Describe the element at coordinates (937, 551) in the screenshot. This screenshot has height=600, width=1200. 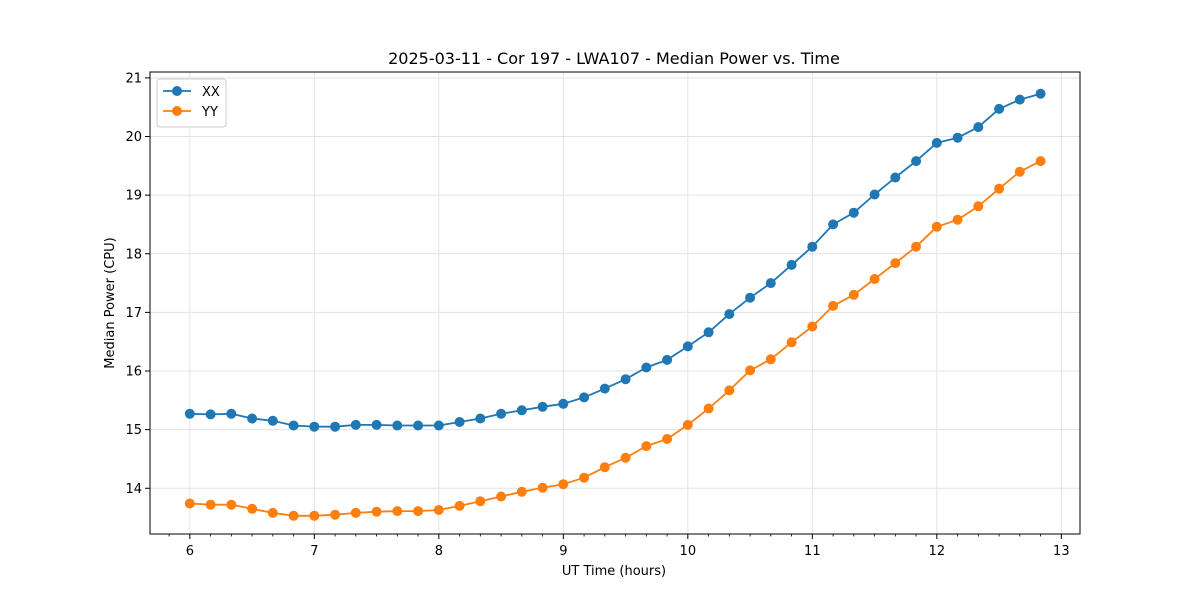
I see `x-tick-label: 12` at that location.